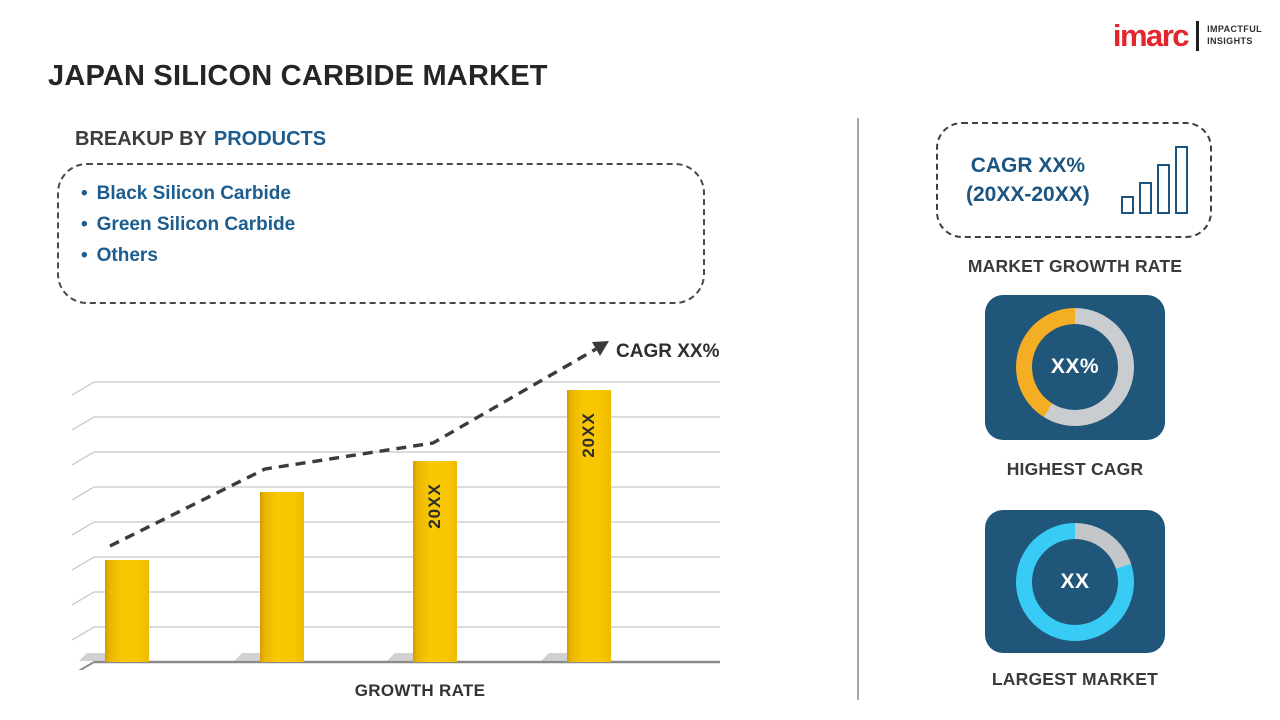 This screenshot has height=720, width=1280. I want to click on highest-cagr-donut-chart: XX%, so click(1075, 367).